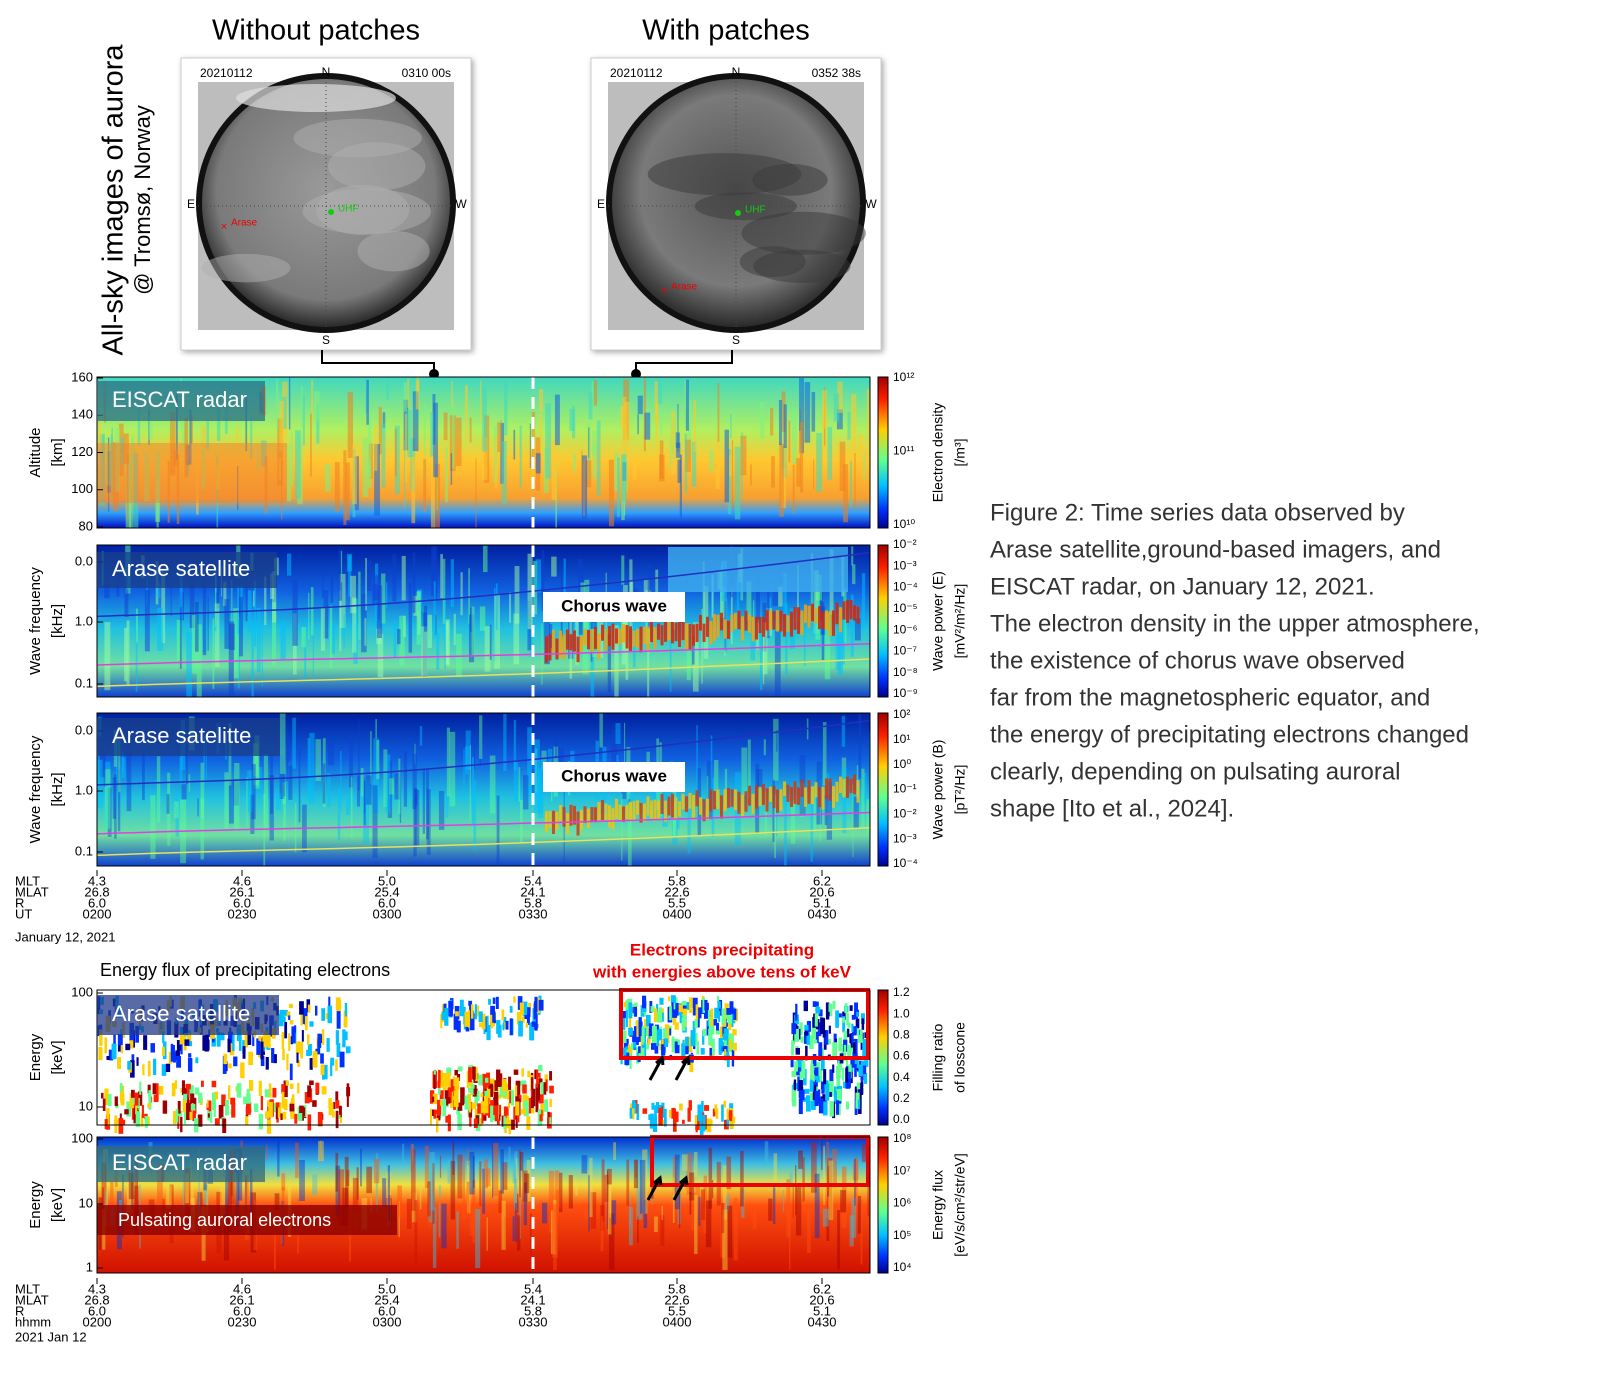 This screenshot has width=1600, height=1378. What do you see at coordinates (32, 1299) in the screenshot?
I see `orbit-row-label: MLAT` at bounding box center [32, 1299].